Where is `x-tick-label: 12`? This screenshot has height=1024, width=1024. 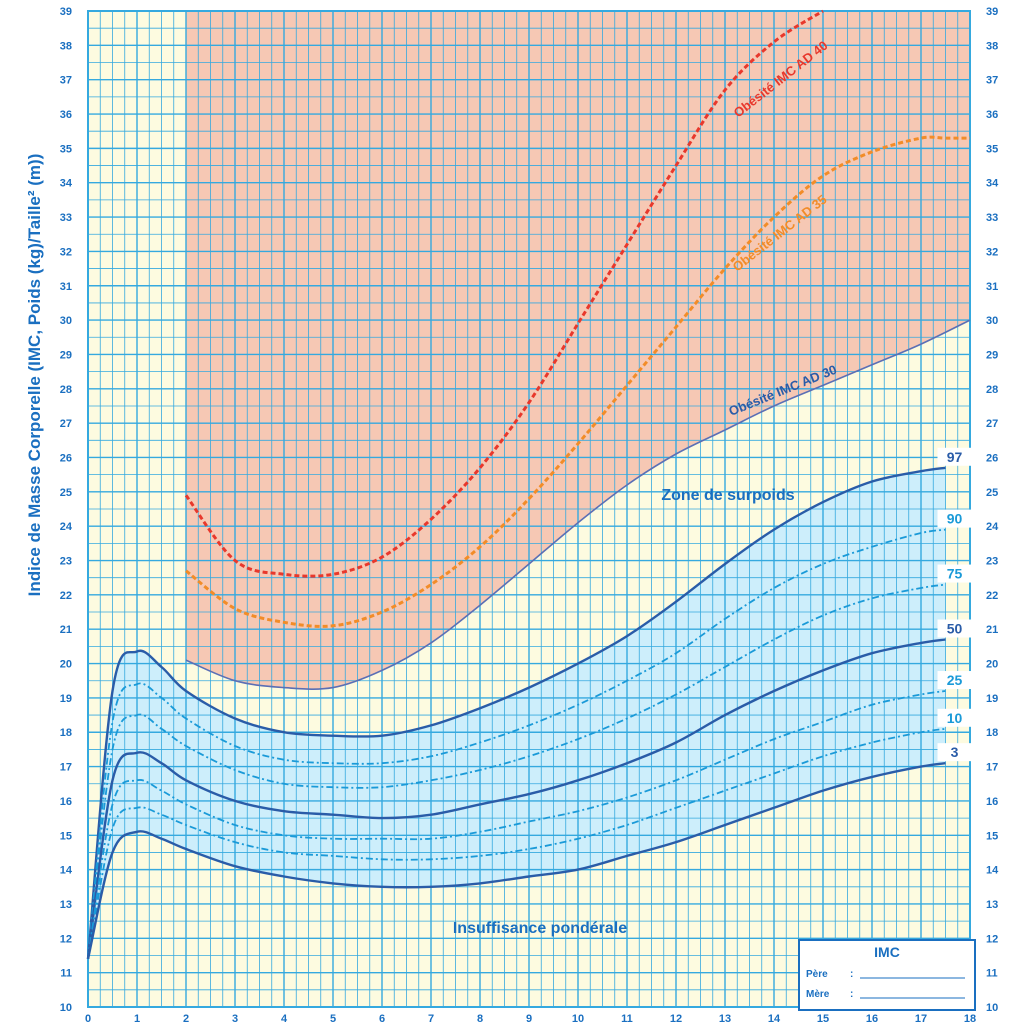
x-tick-label: 12 is located at coordinates (676, 1018).